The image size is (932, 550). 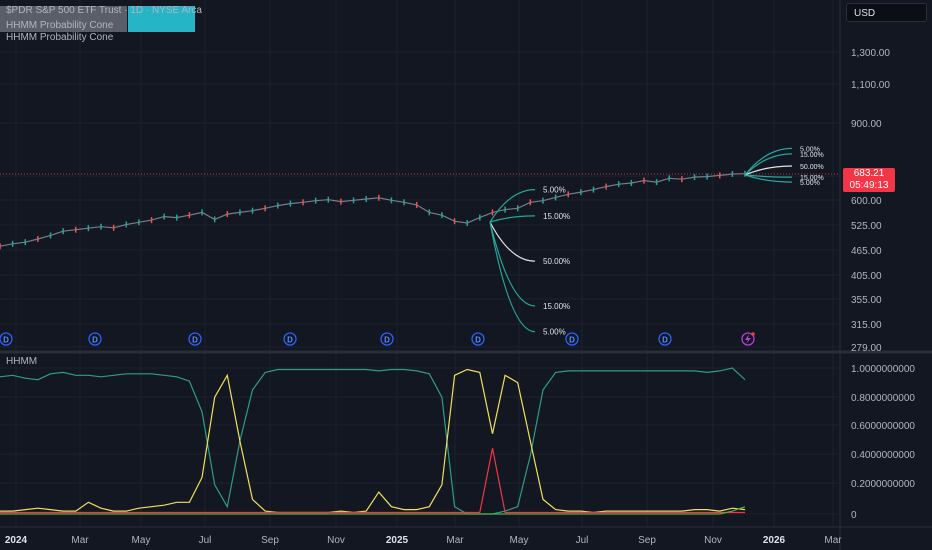 I want to click on countdown-label: 05:49:13, so click(x=869, y=186).